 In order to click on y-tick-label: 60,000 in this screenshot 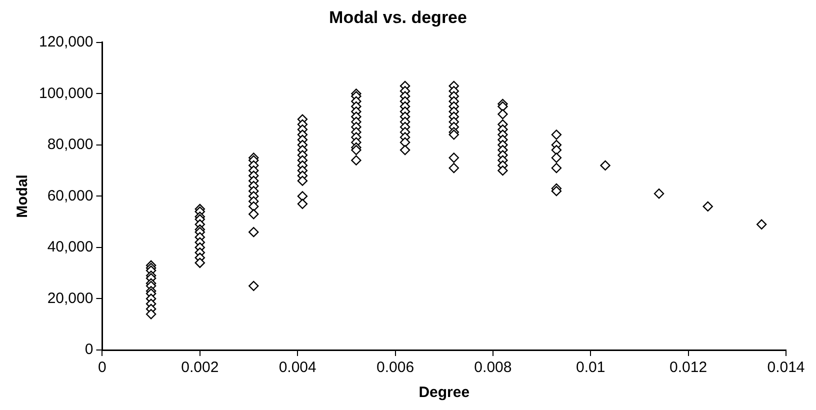, I will do `click(70, 195)`.